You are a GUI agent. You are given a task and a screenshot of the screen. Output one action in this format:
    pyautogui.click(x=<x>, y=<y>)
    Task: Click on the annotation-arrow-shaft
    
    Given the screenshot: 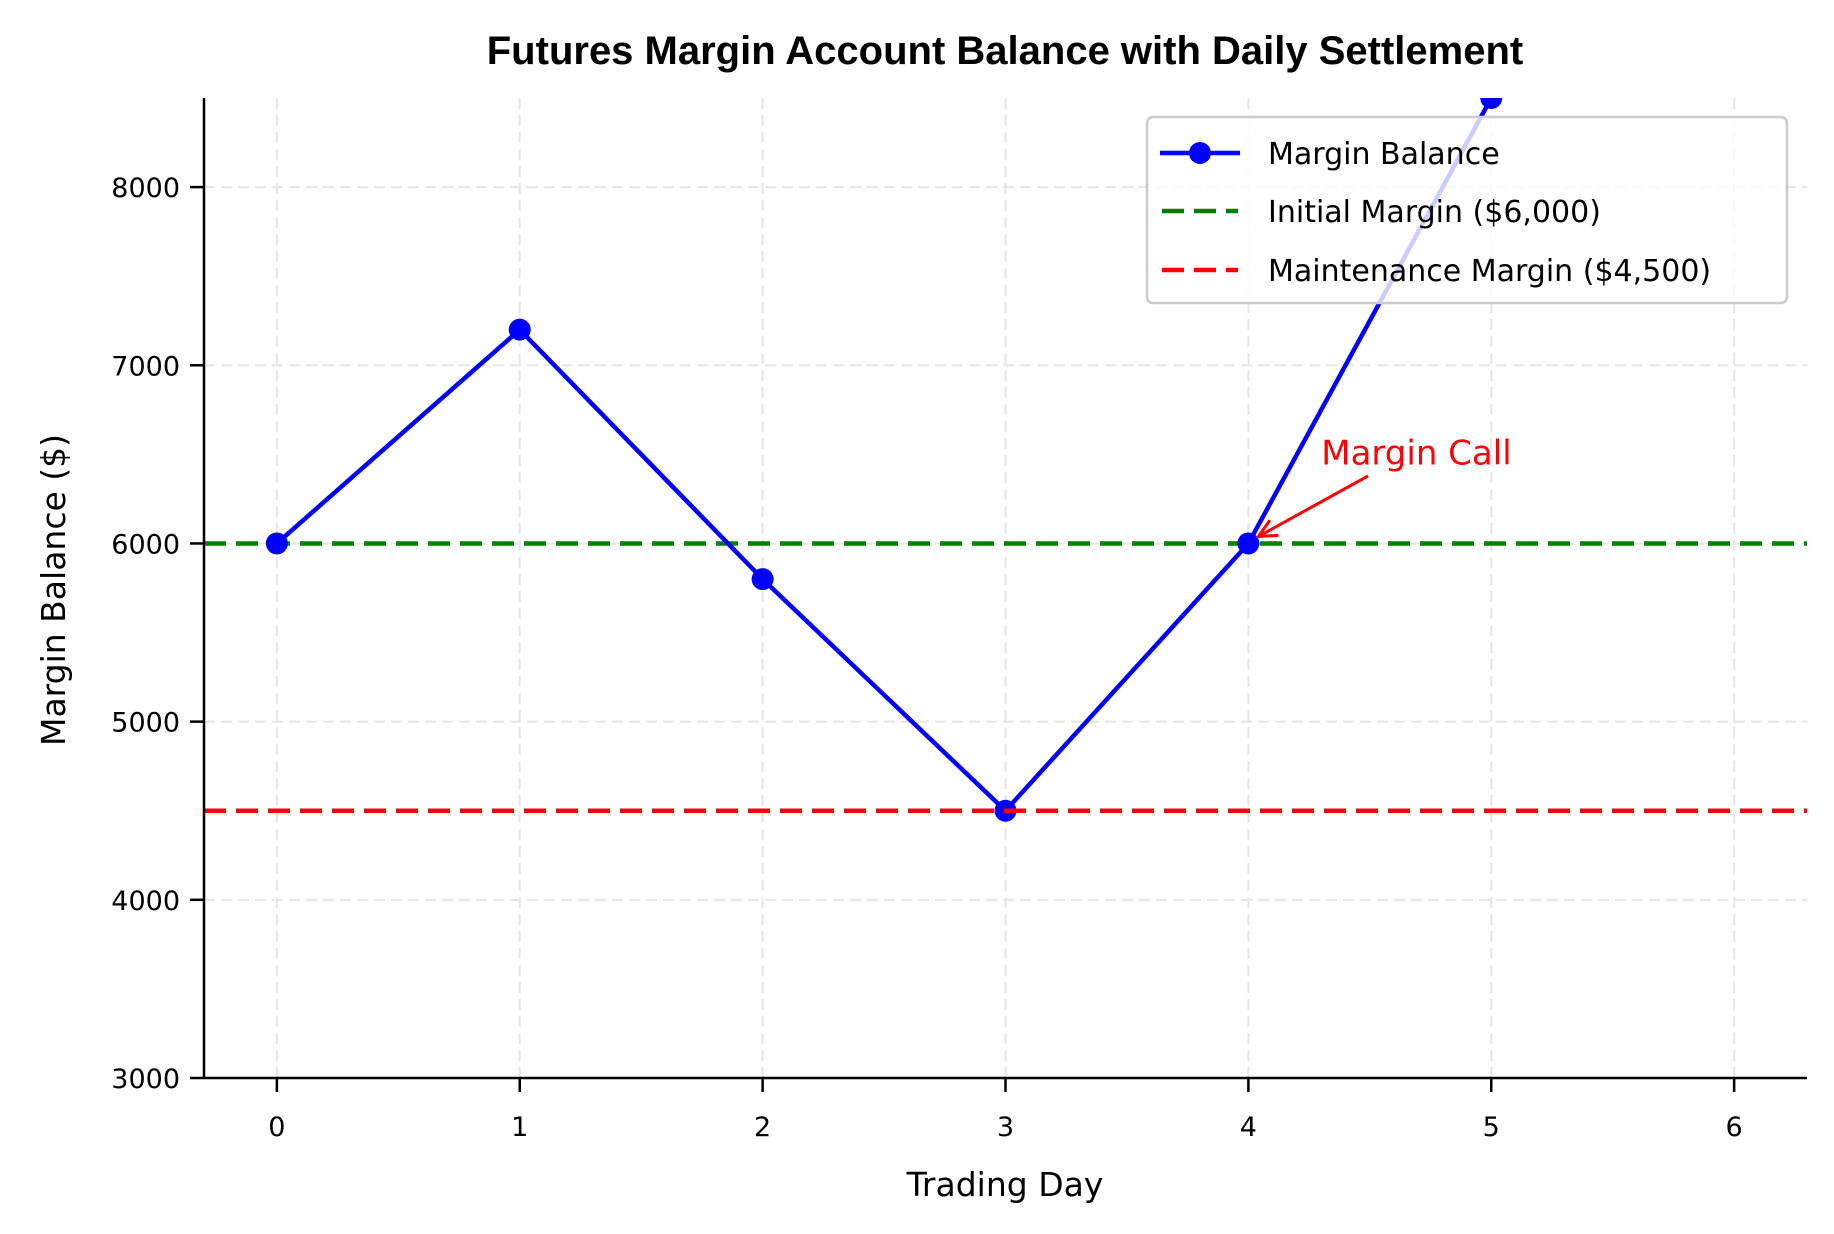 What is the action you would take?
    pyautogui.click(x=1313, y=506)
    